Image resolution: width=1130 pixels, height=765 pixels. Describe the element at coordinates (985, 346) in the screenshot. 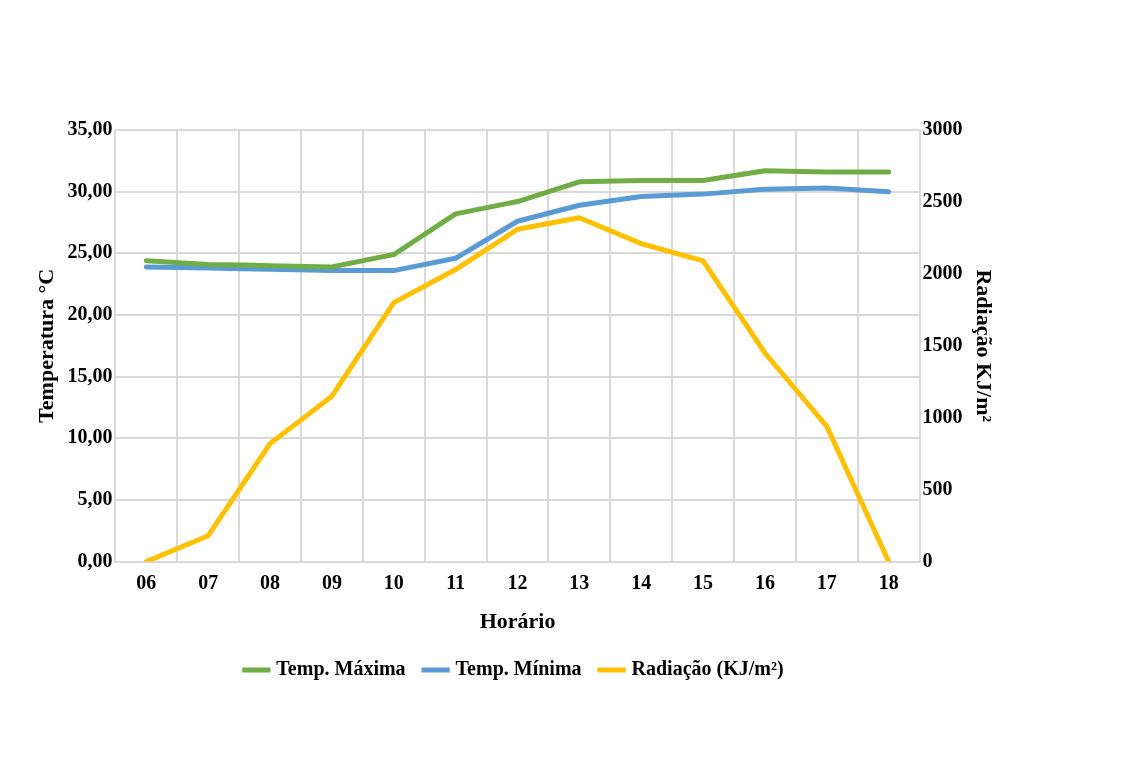

I see `y2-axis-title: Radiação KJ/m²` at that location.